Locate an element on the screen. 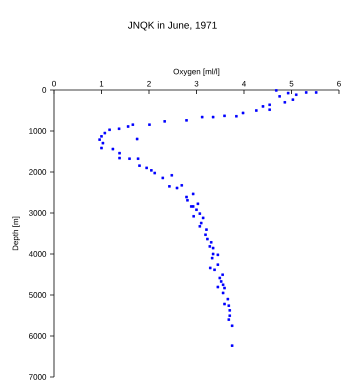 The height and width of the screenshot is (384, 345). y-tick-label: 1000 is located at coordinates (37, 131).